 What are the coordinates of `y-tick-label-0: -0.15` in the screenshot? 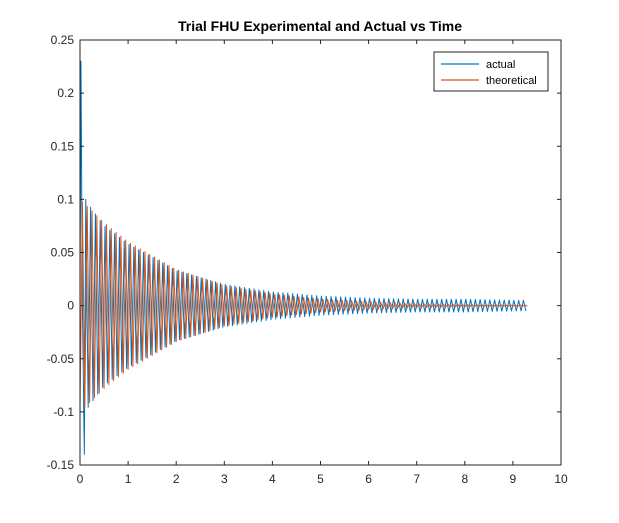 It's located at (61, 465).